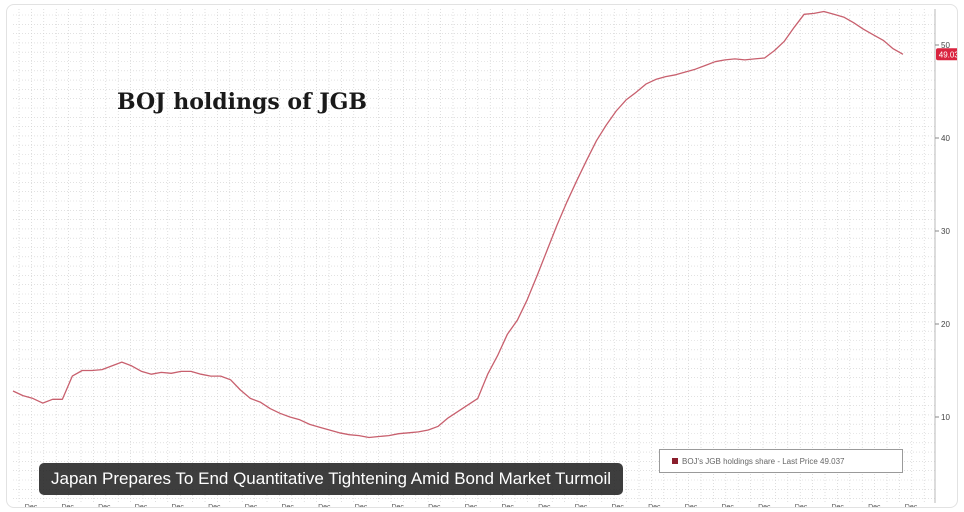 The height and width of the screenshot is (512, 964). What do you see at coordinates (945, 417) in the screenshot?
I see `y-tick-label: 10` at bounding box center [945, 417].